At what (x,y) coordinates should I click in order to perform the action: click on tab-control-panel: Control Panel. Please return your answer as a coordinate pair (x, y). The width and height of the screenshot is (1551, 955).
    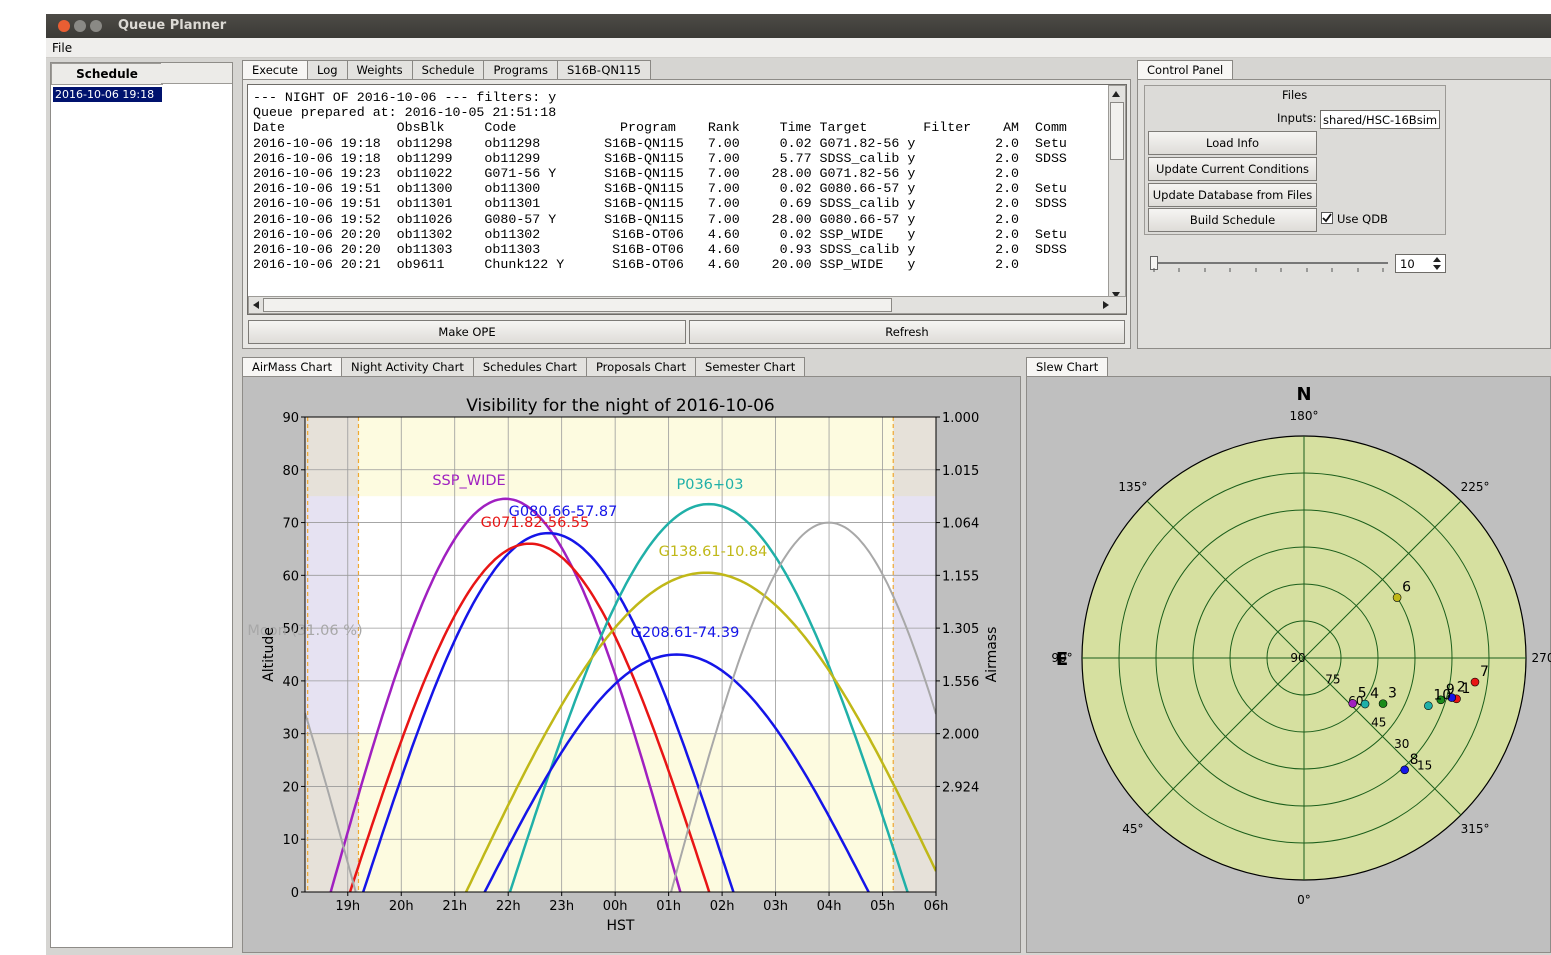
    Looking at the image, I should click on (1185, 70).